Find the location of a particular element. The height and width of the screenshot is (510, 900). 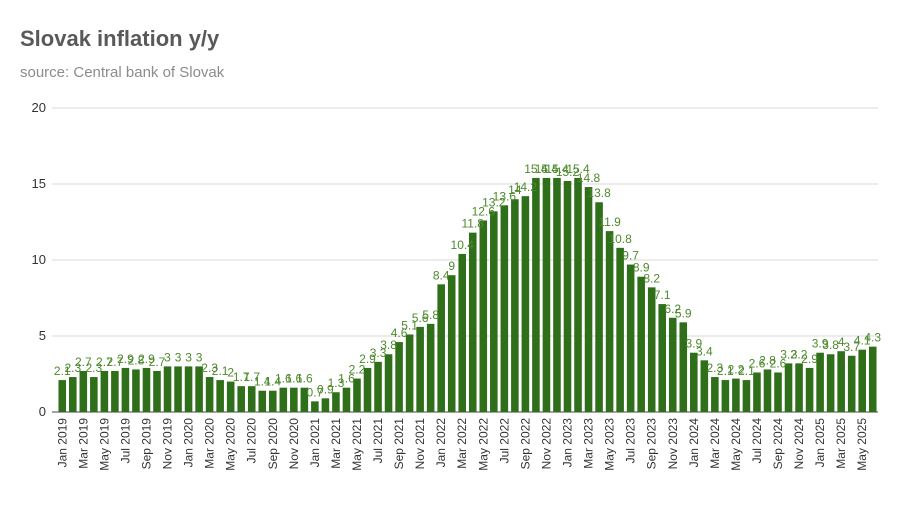

data-label: 7.1 is located at coordinates (662, 295).